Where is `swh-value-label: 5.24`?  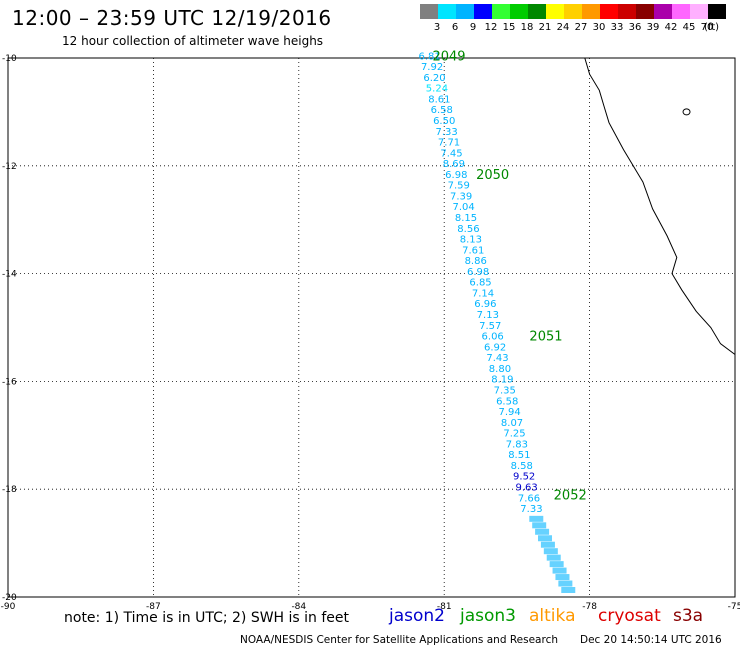 swh-value-label: 5.24 is located at coordinates (437, 89).